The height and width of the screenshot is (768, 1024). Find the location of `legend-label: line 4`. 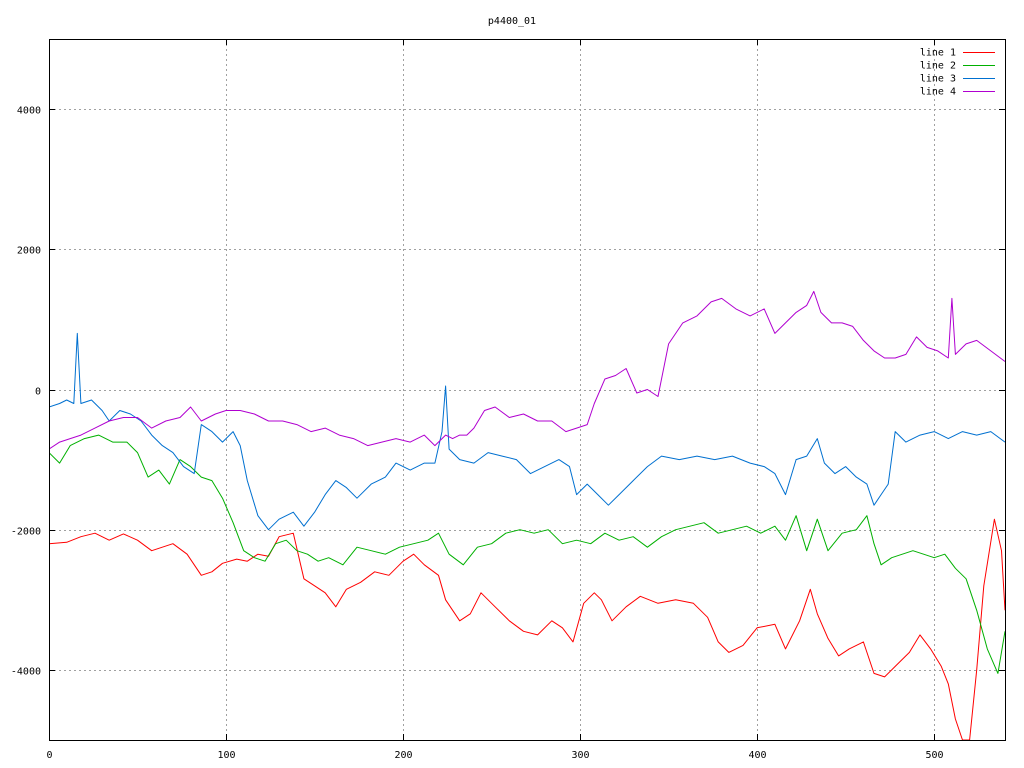

legend-label: line 4 is located at coordinates (938, 92).